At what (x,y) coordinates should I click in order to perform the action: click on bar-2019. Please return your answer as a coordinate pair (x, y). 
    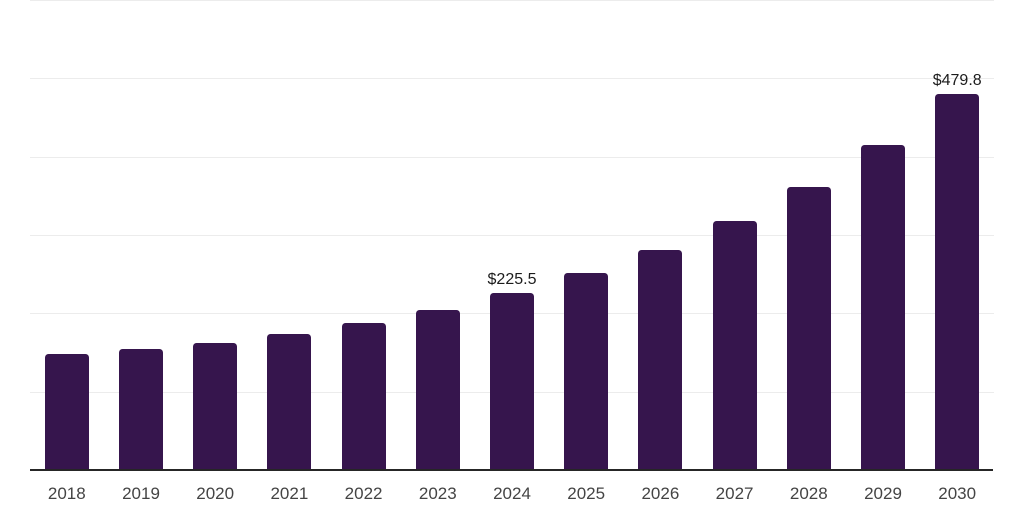
    Looking at the image, I should click on (141, 409).